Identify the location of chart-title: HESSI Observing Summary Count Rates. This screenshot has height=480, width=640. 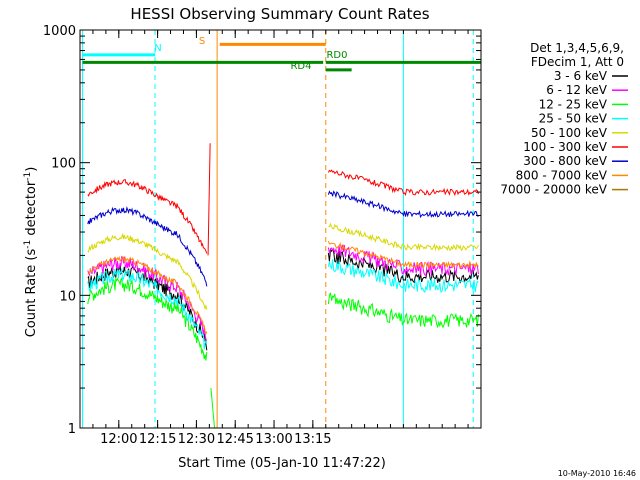
(279, 14).